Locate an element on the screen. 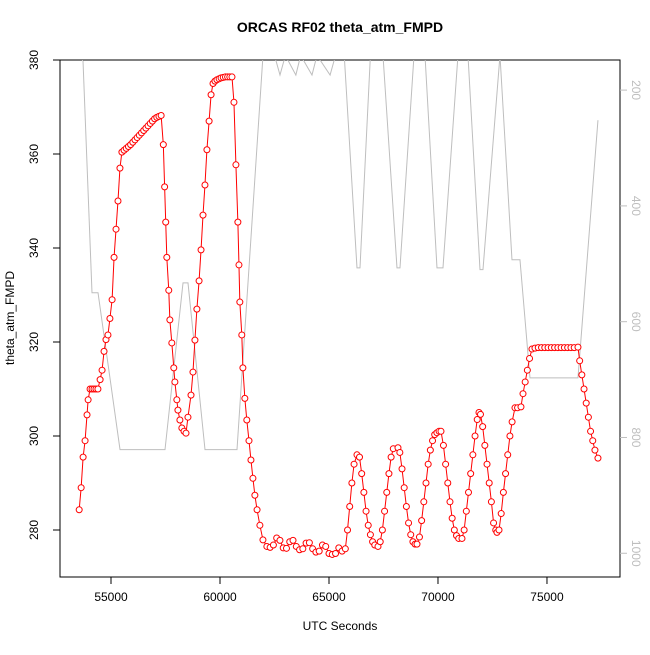 The image size is (650, 655). y-tick-label: 280 is located at coordinates (34, 530).